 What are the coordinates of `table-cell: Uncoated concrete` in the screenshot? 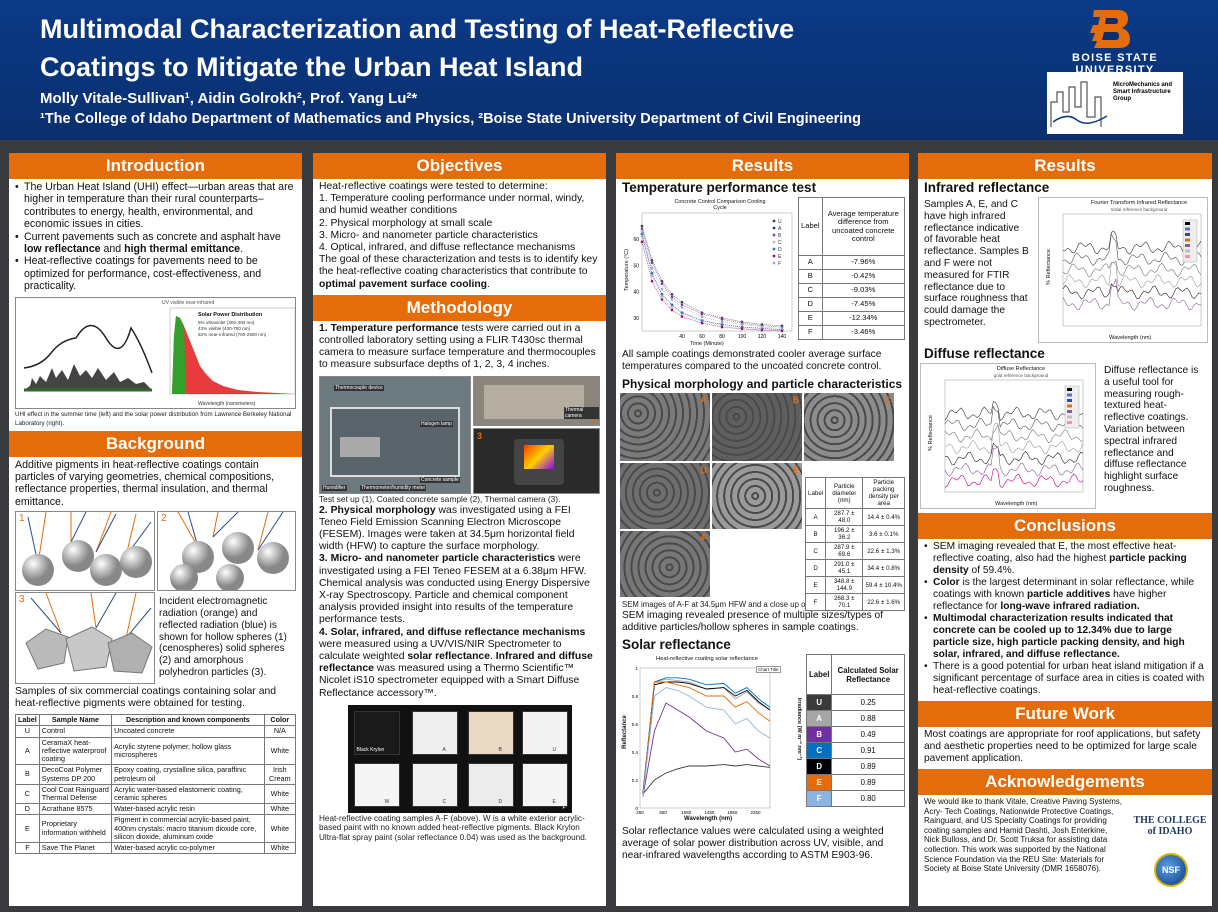 It's located at (188, 731).